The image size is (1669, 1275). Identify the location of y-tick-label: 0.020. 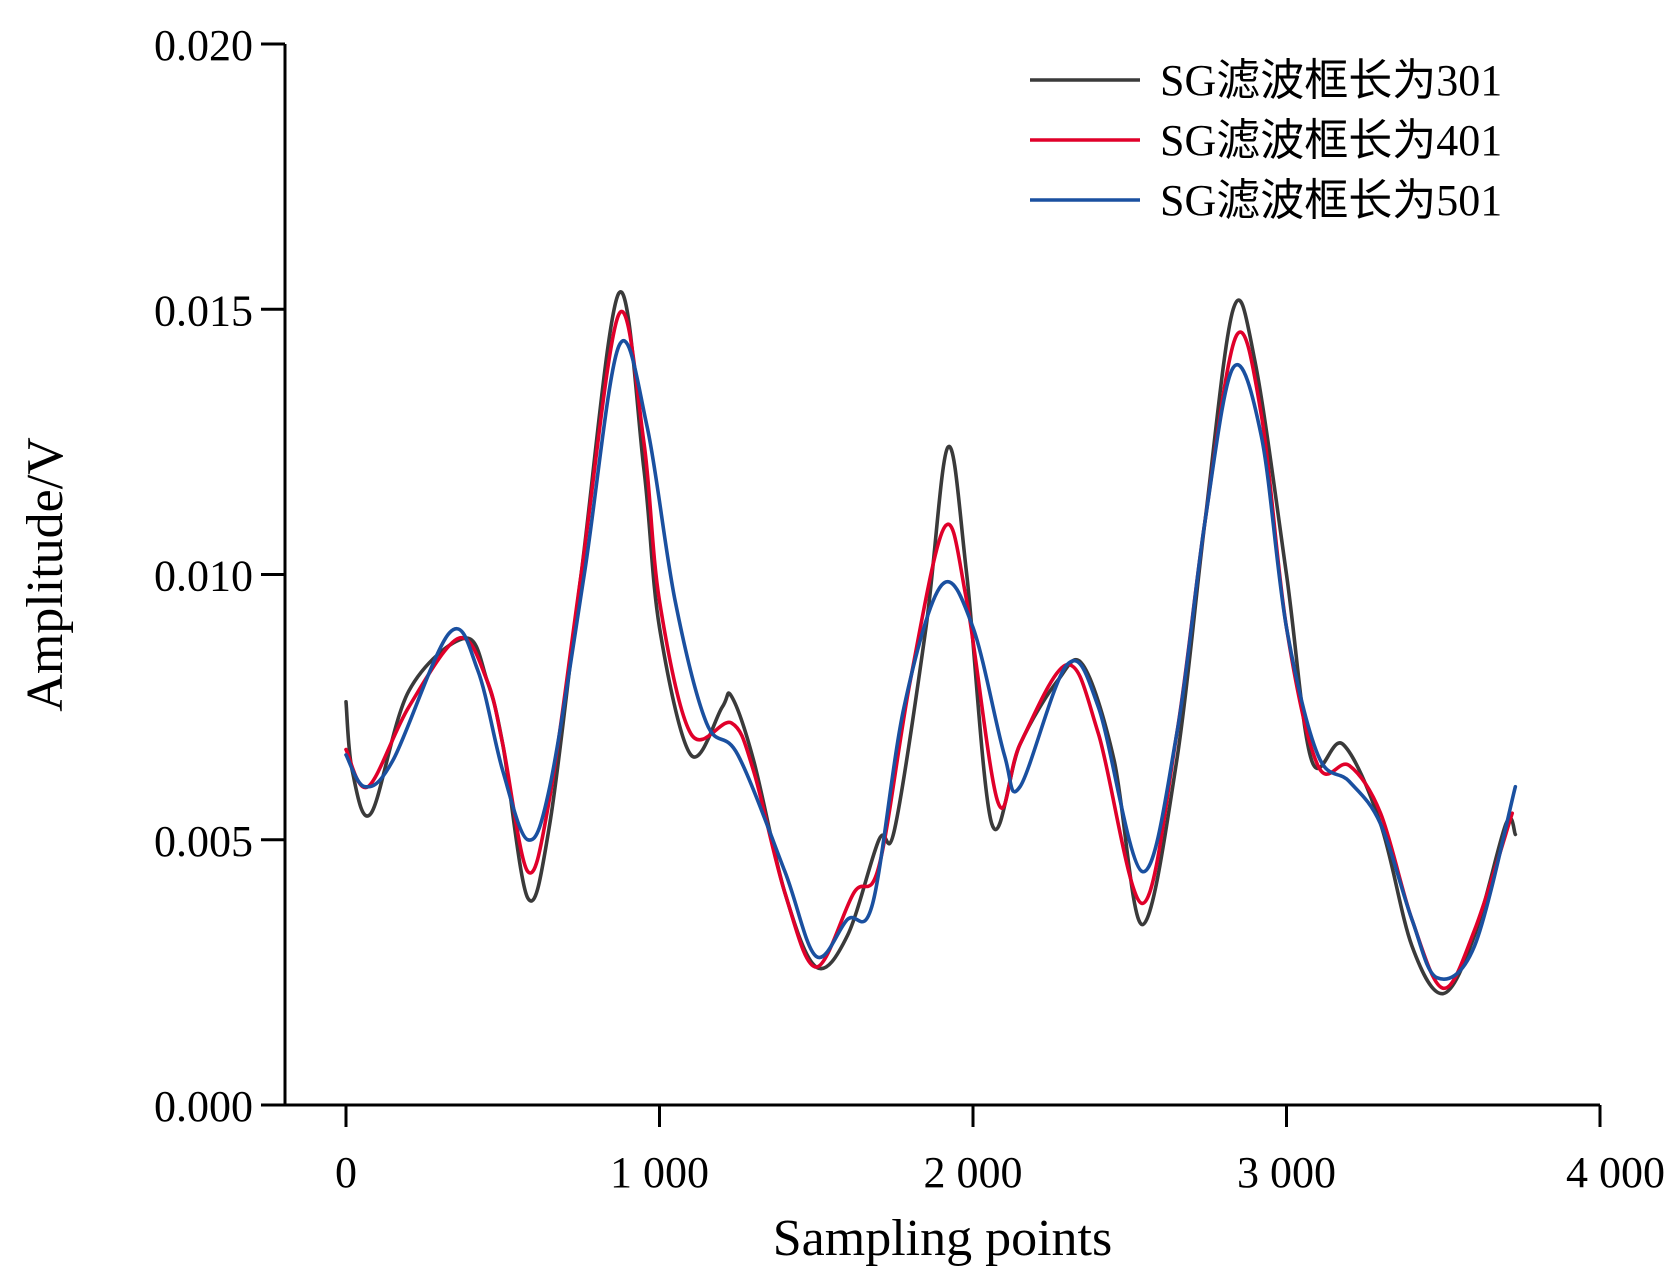
(203, 45).